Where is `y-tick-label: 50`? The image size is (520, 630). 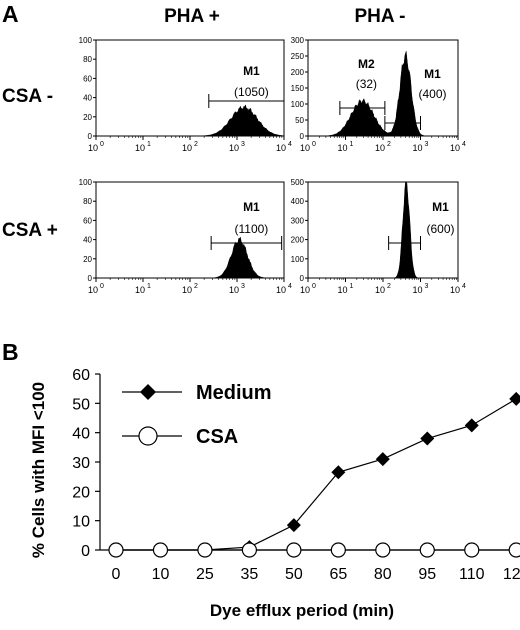
y-tick-label: 50 is located at coordinates (299, 120).